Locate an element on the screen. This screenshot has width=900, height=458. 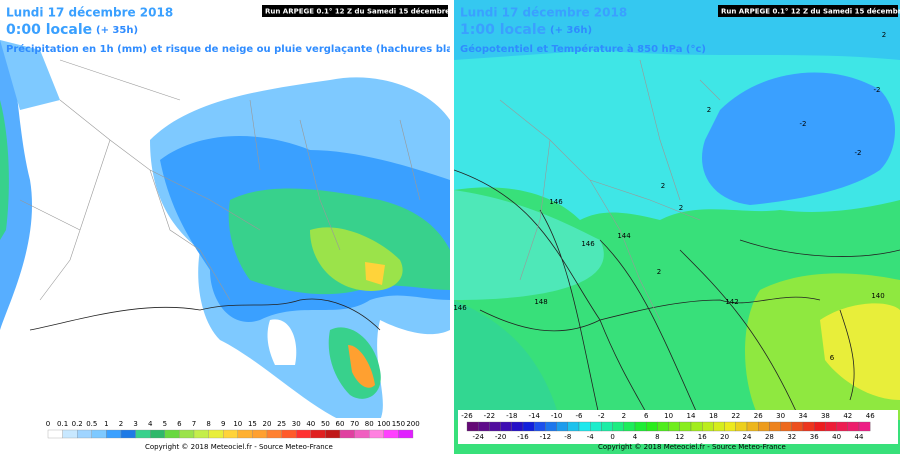
time: 1:00 locale is located at coordinates (503, 30).